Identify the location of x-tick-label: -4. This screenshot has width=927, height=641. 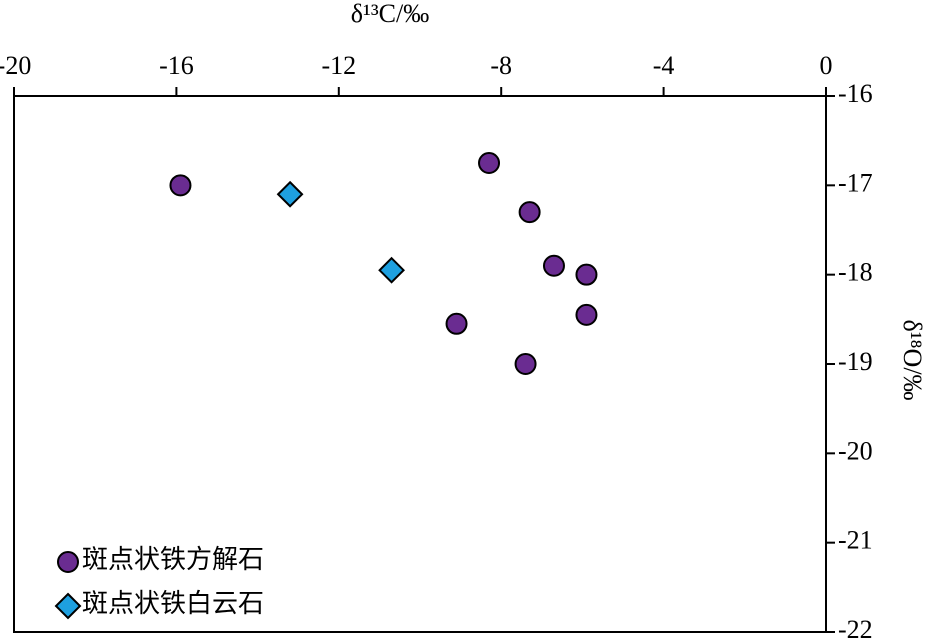
(664, 65).